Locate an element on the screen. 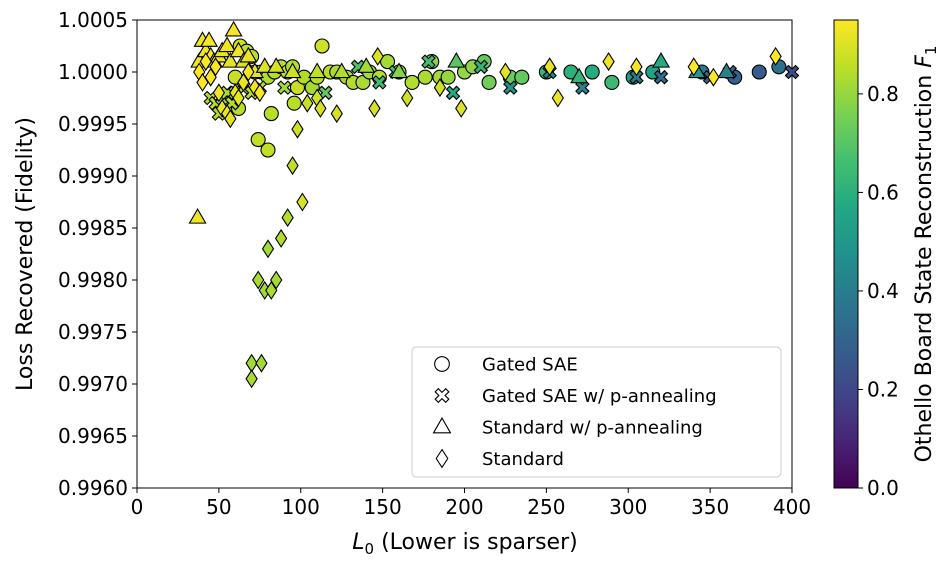 This screenshot has height=566, width=948. colorbar-gradient is located at coordinates (846, 254).